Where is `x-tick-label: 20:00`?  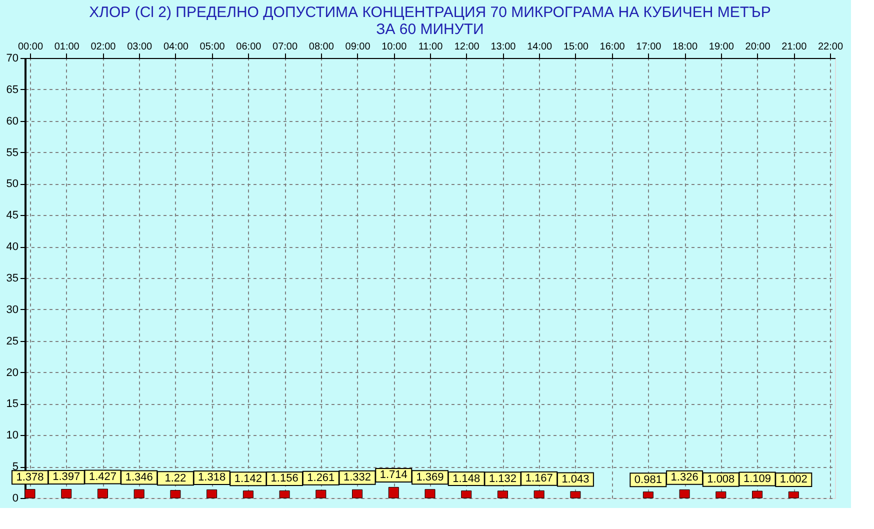
x-tick-label: 20:00 is located at coordinates (758, 47).